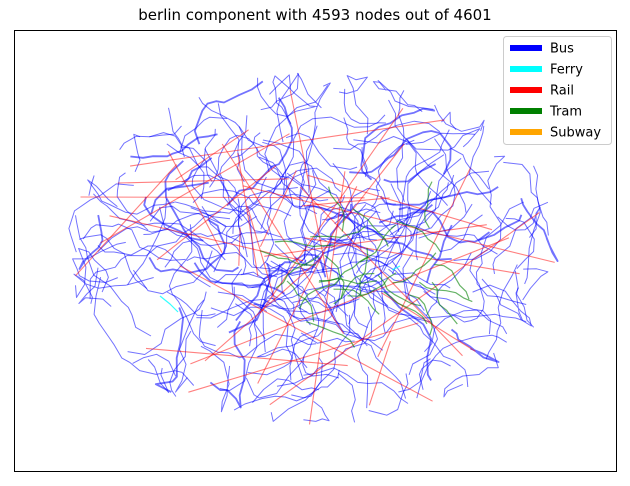 The width and height of the screenshot is (630, 486). I want to click on legend-box, so click(557, 90).